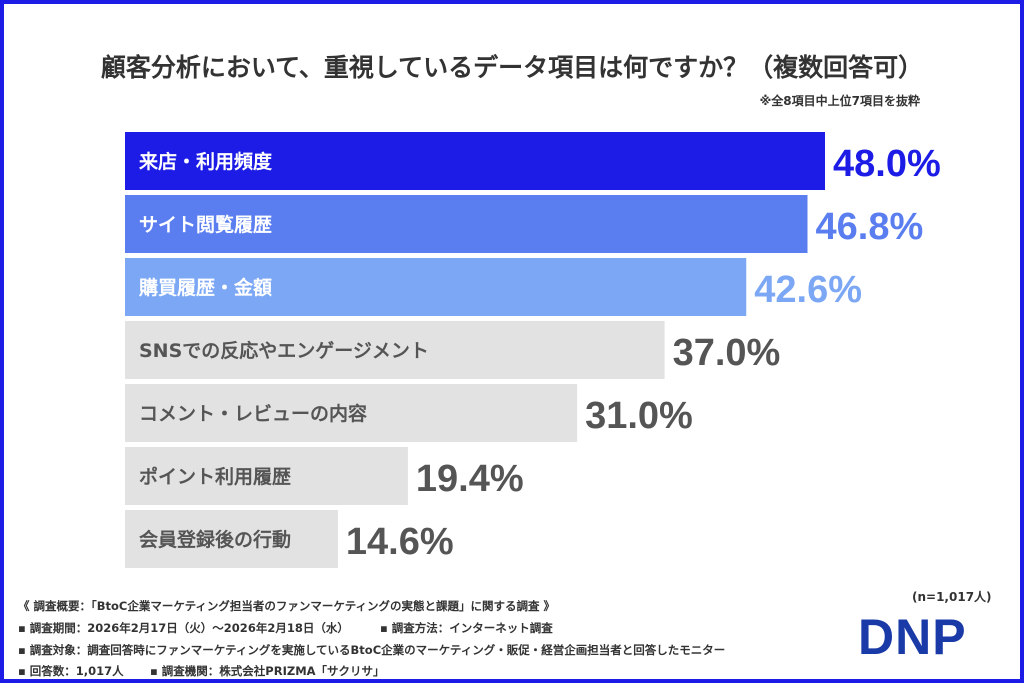 This screenshot has width=1024, height=683. I want to click on category-label: コメント・レビューの内容, so click(253, 413).